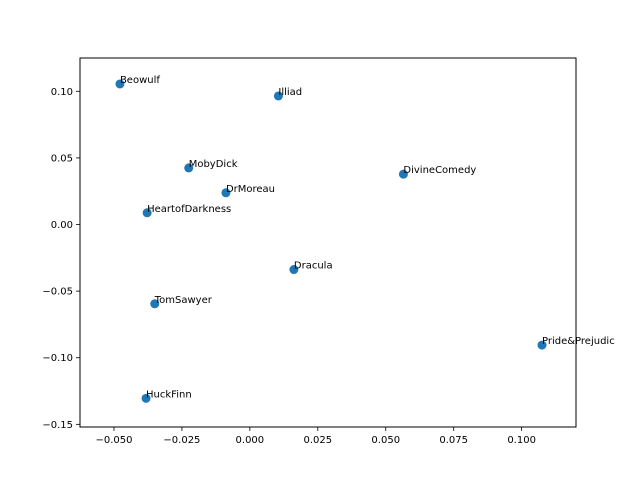 The image size is (640, 480). What do you see at coordinates (62, 92) in the screenshot?
I see `y-tick-label: 0.10` at bounding box center [62, 92].